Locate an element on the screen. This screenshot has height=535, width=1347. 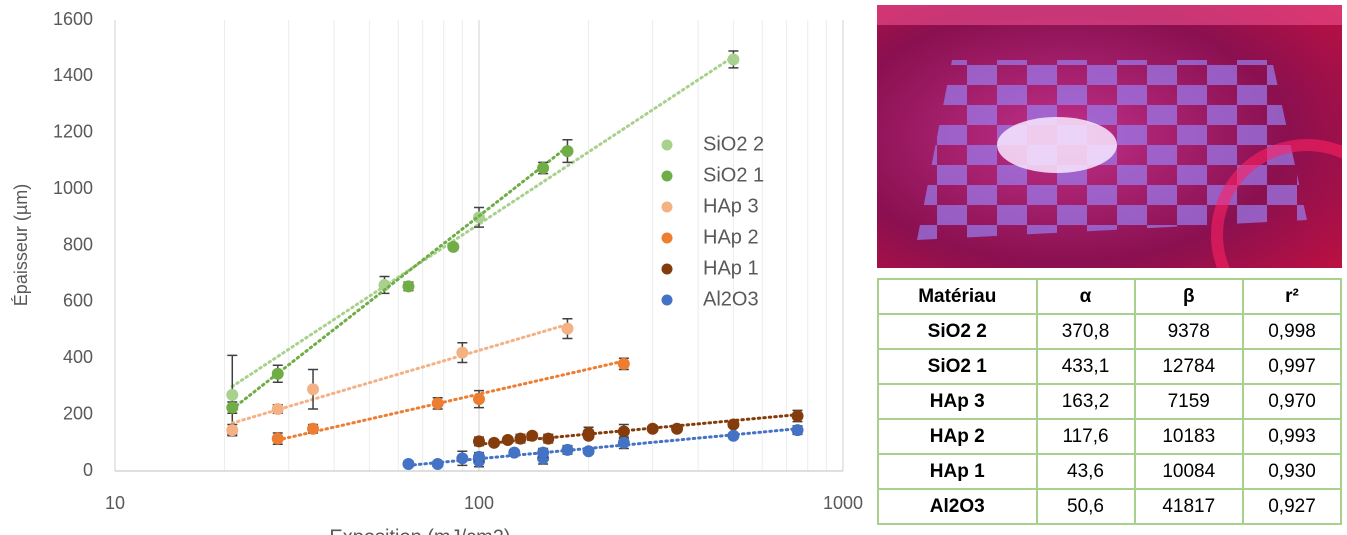
legend-label: SiO2 1 is located at coordinates (733, 175).